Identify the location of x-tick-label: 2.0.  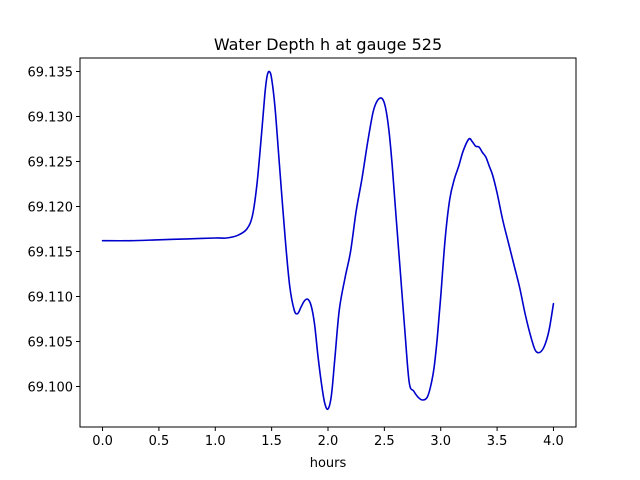
(328, 441).